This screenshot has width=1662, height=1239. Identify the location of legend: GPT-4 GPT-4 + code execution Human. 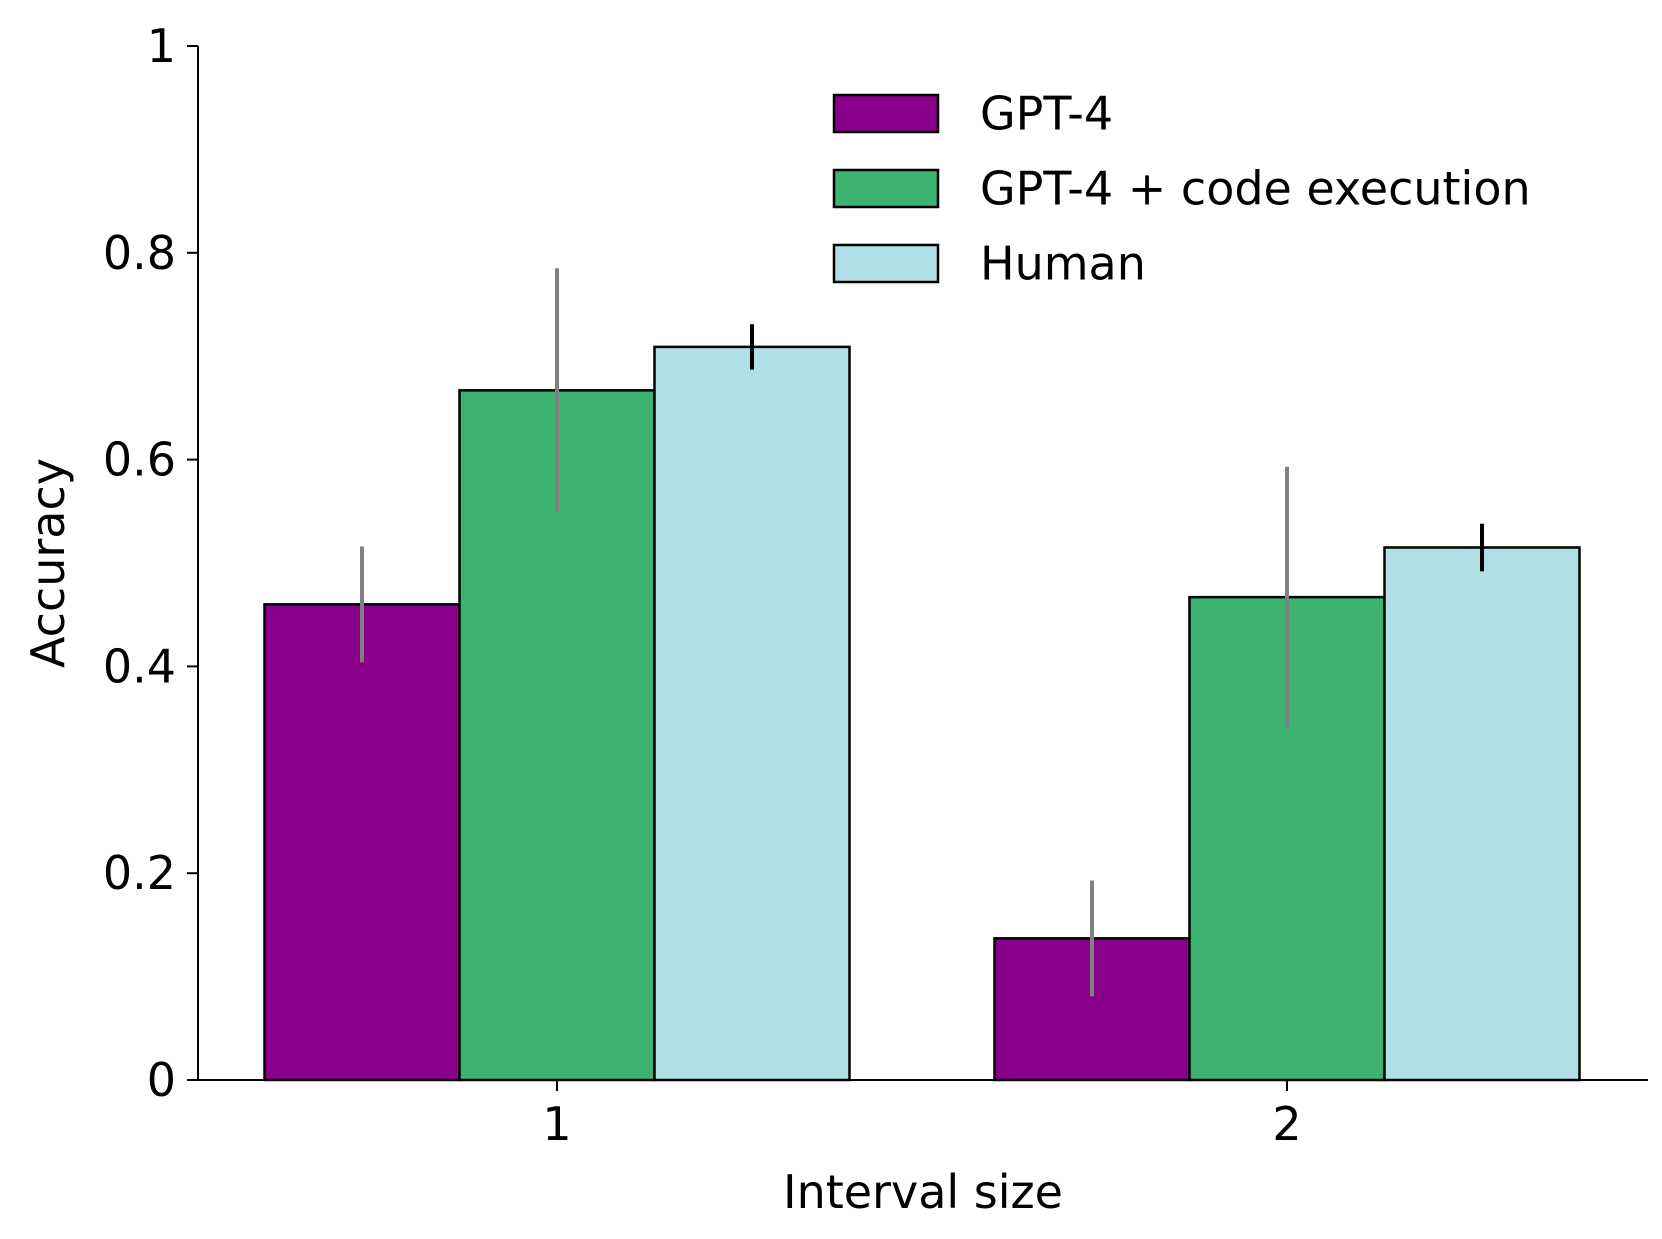
(1181, 189).